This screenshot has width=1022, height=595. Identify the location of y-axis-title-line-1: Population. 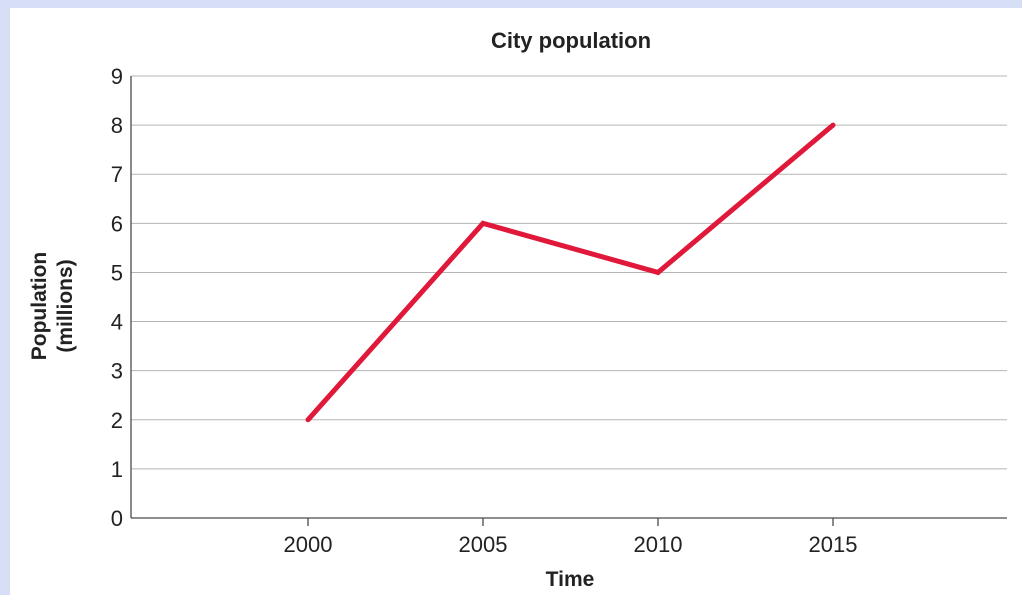
(39, 306).